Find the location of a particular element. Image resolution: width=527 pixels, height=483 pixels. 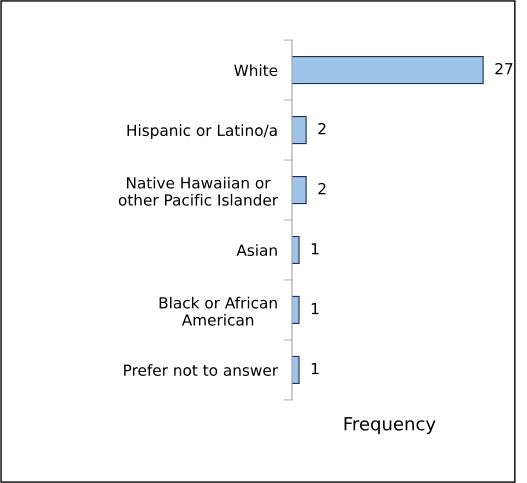

y-tick-label: White is located at coordinates (256, 70).